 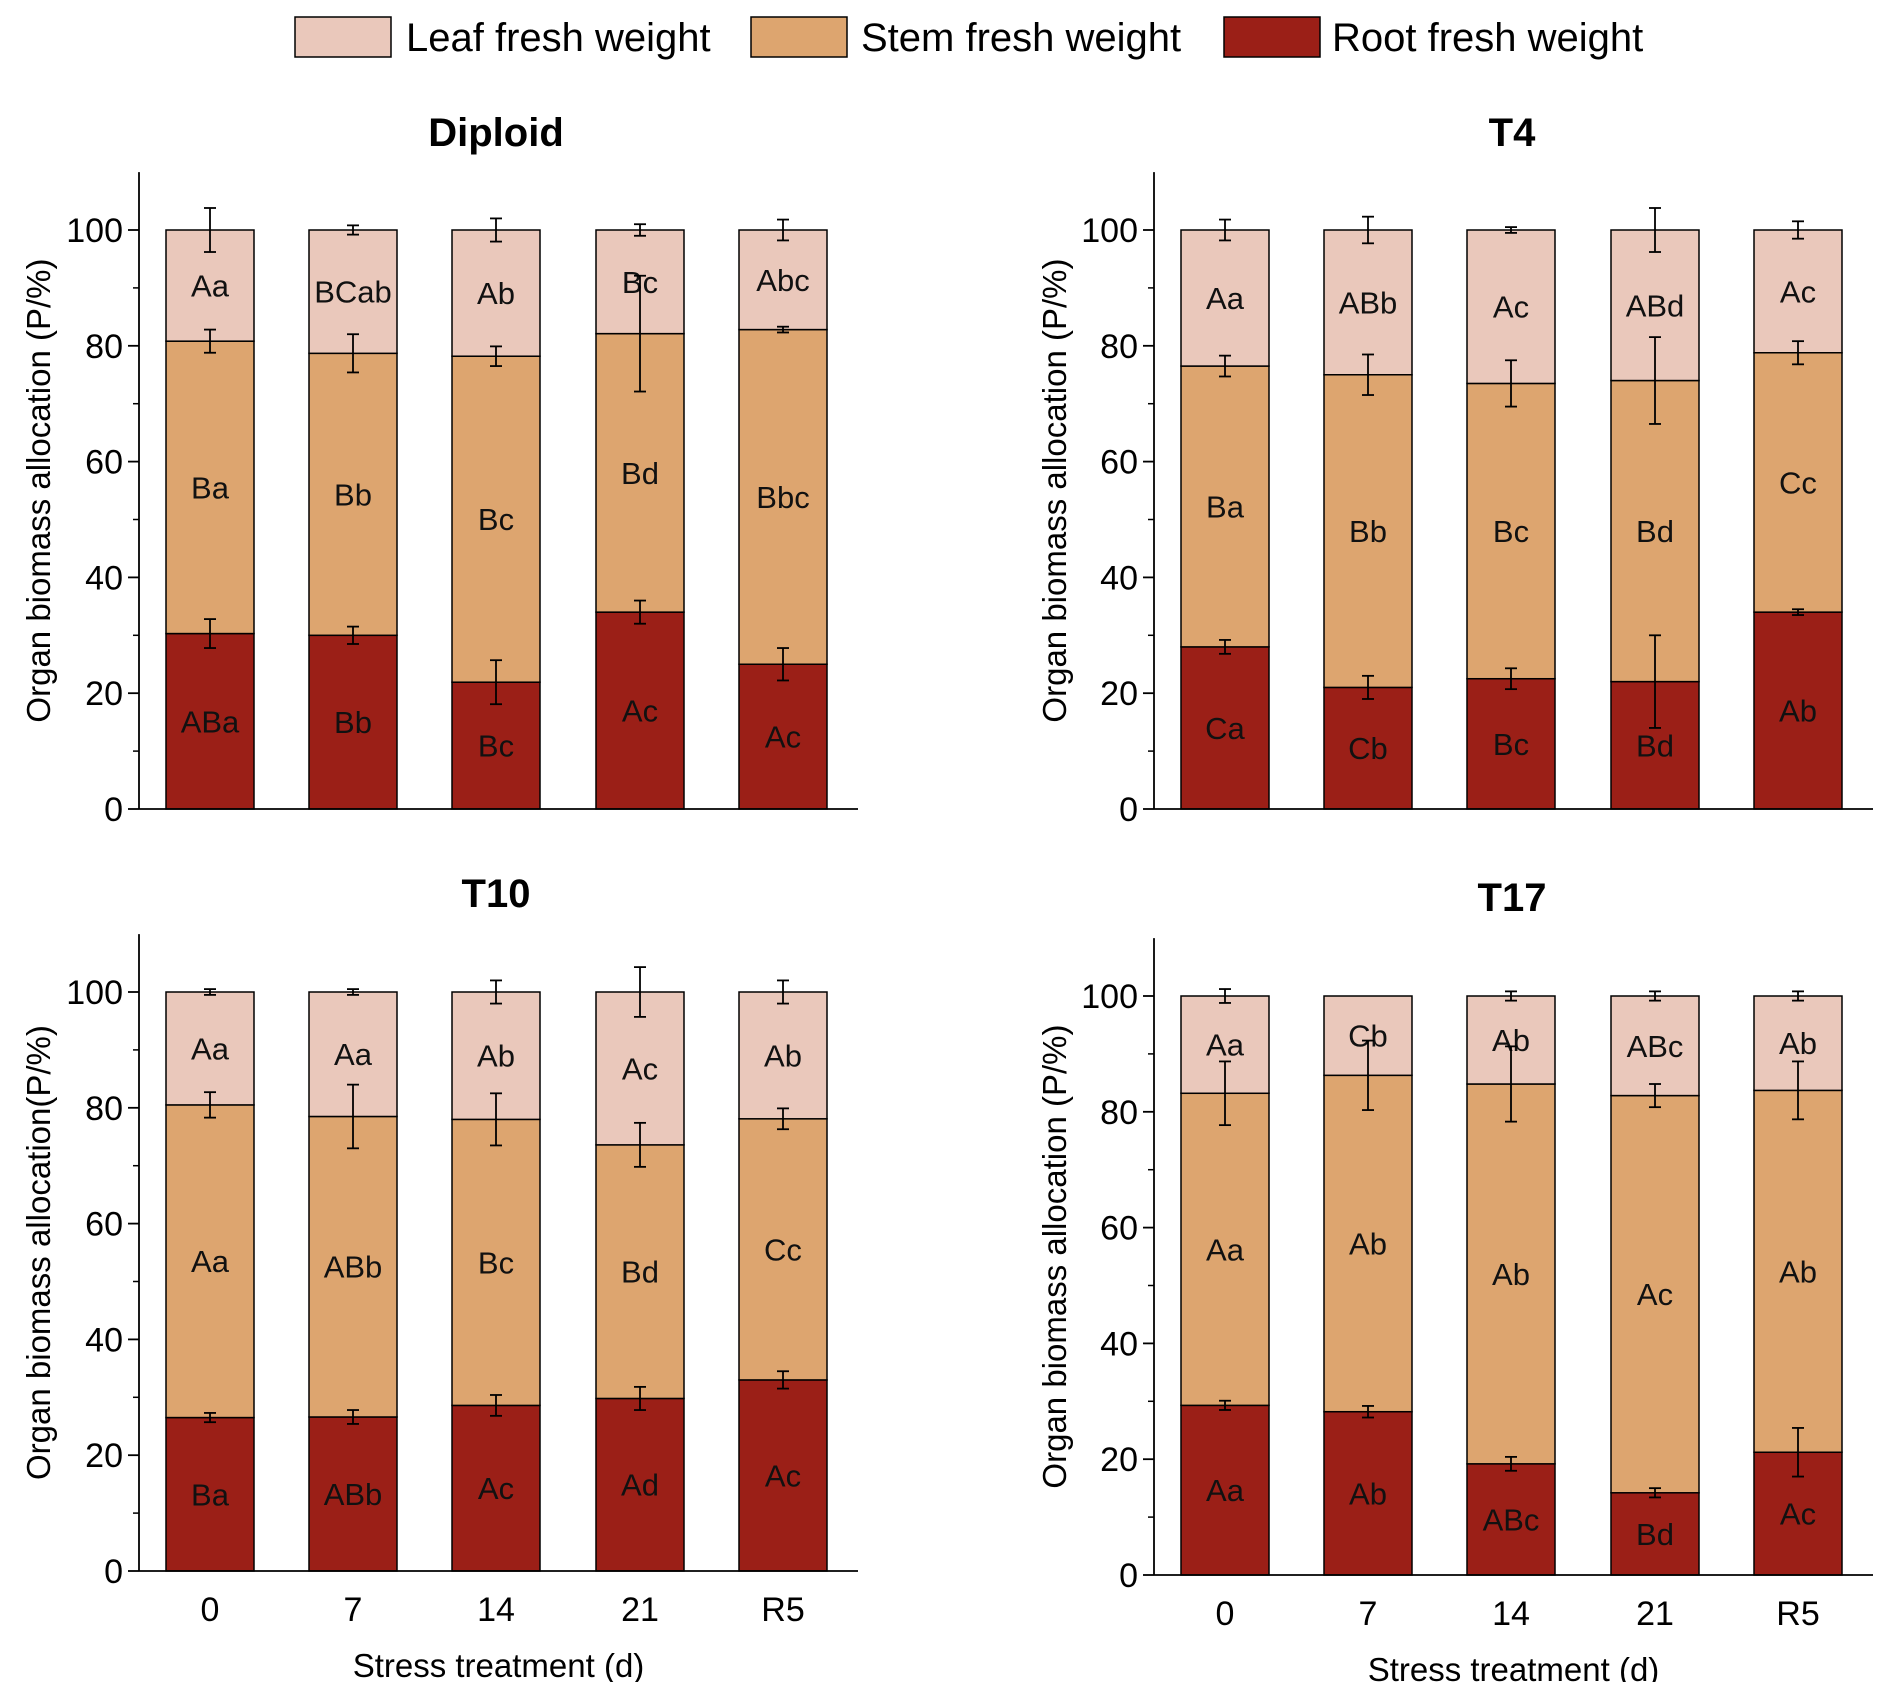 What do you see at coordinates (783, 1249) in the screenshot?
I see `significance-label: Cc` at bounding box center [783, 1249].